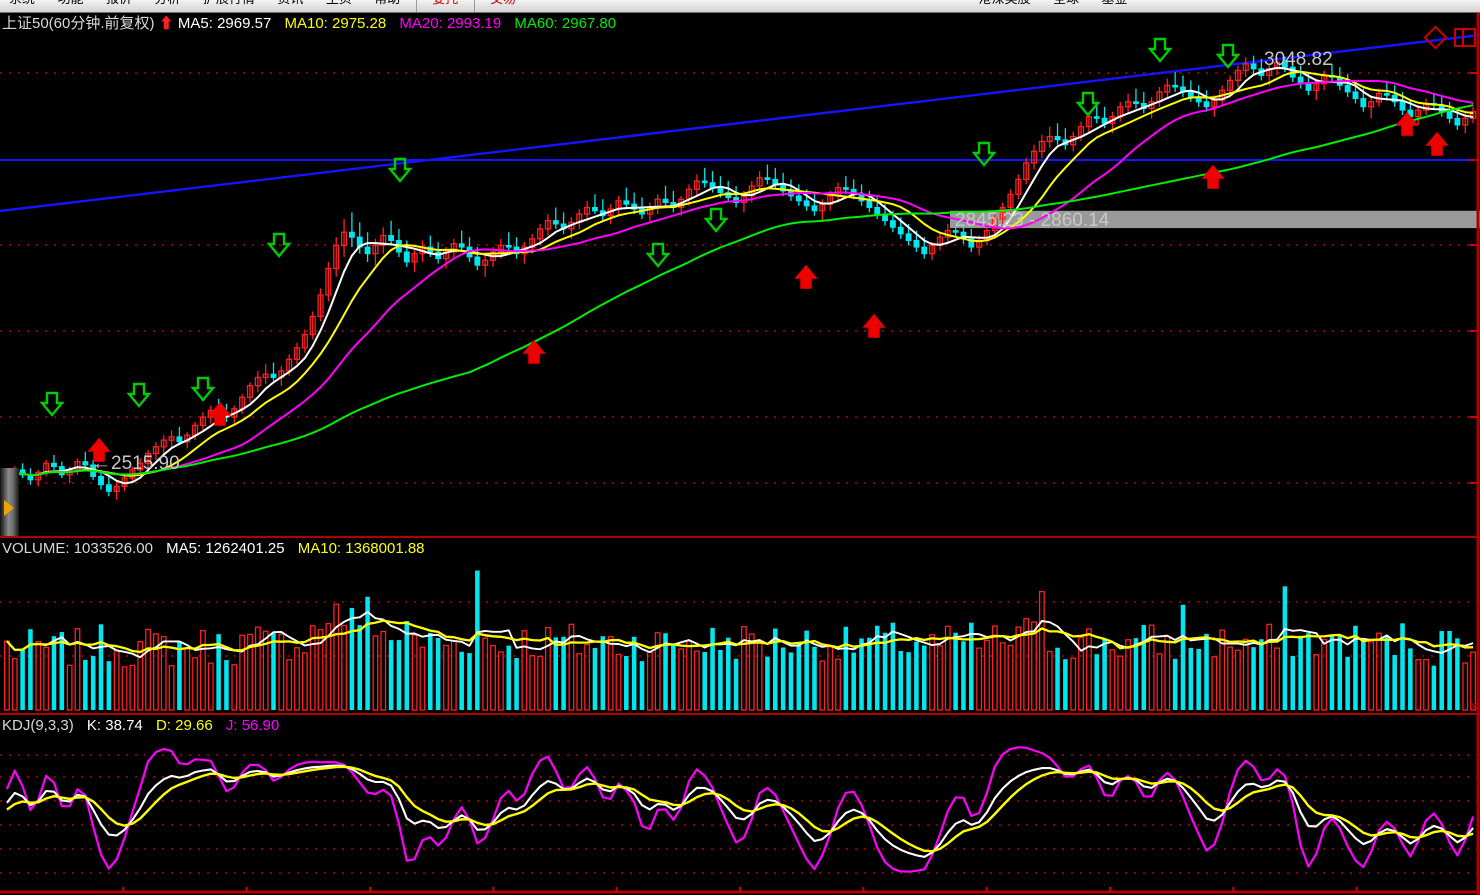 The image size is (1480, 895). Describe the element at coordinates (78, 23) in the screenshot. I see `price-title: 上证50(60分钟.前复权)` at that location.